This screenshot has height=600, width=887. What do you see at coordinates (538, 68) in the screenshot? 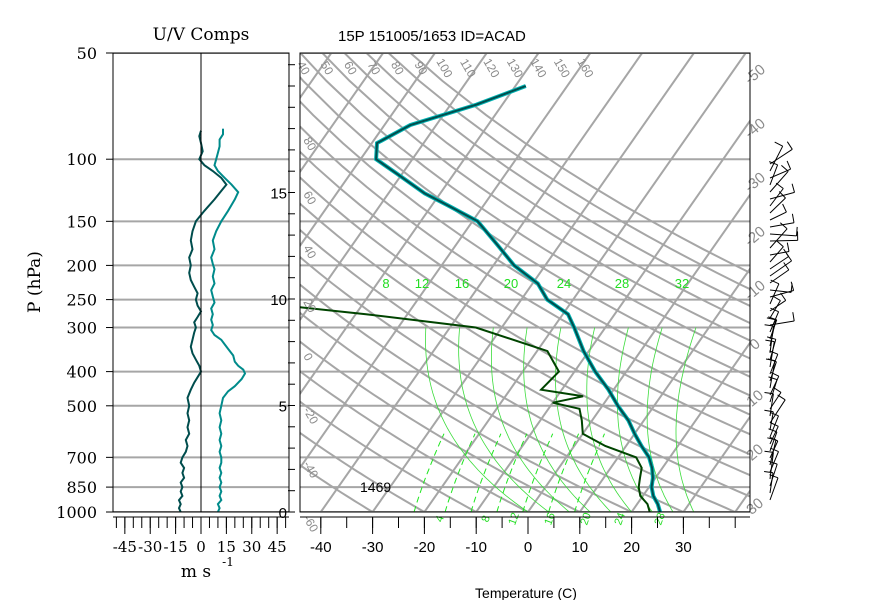
I see `skewt-theta-label: 140` at bounding box center [538, 68].